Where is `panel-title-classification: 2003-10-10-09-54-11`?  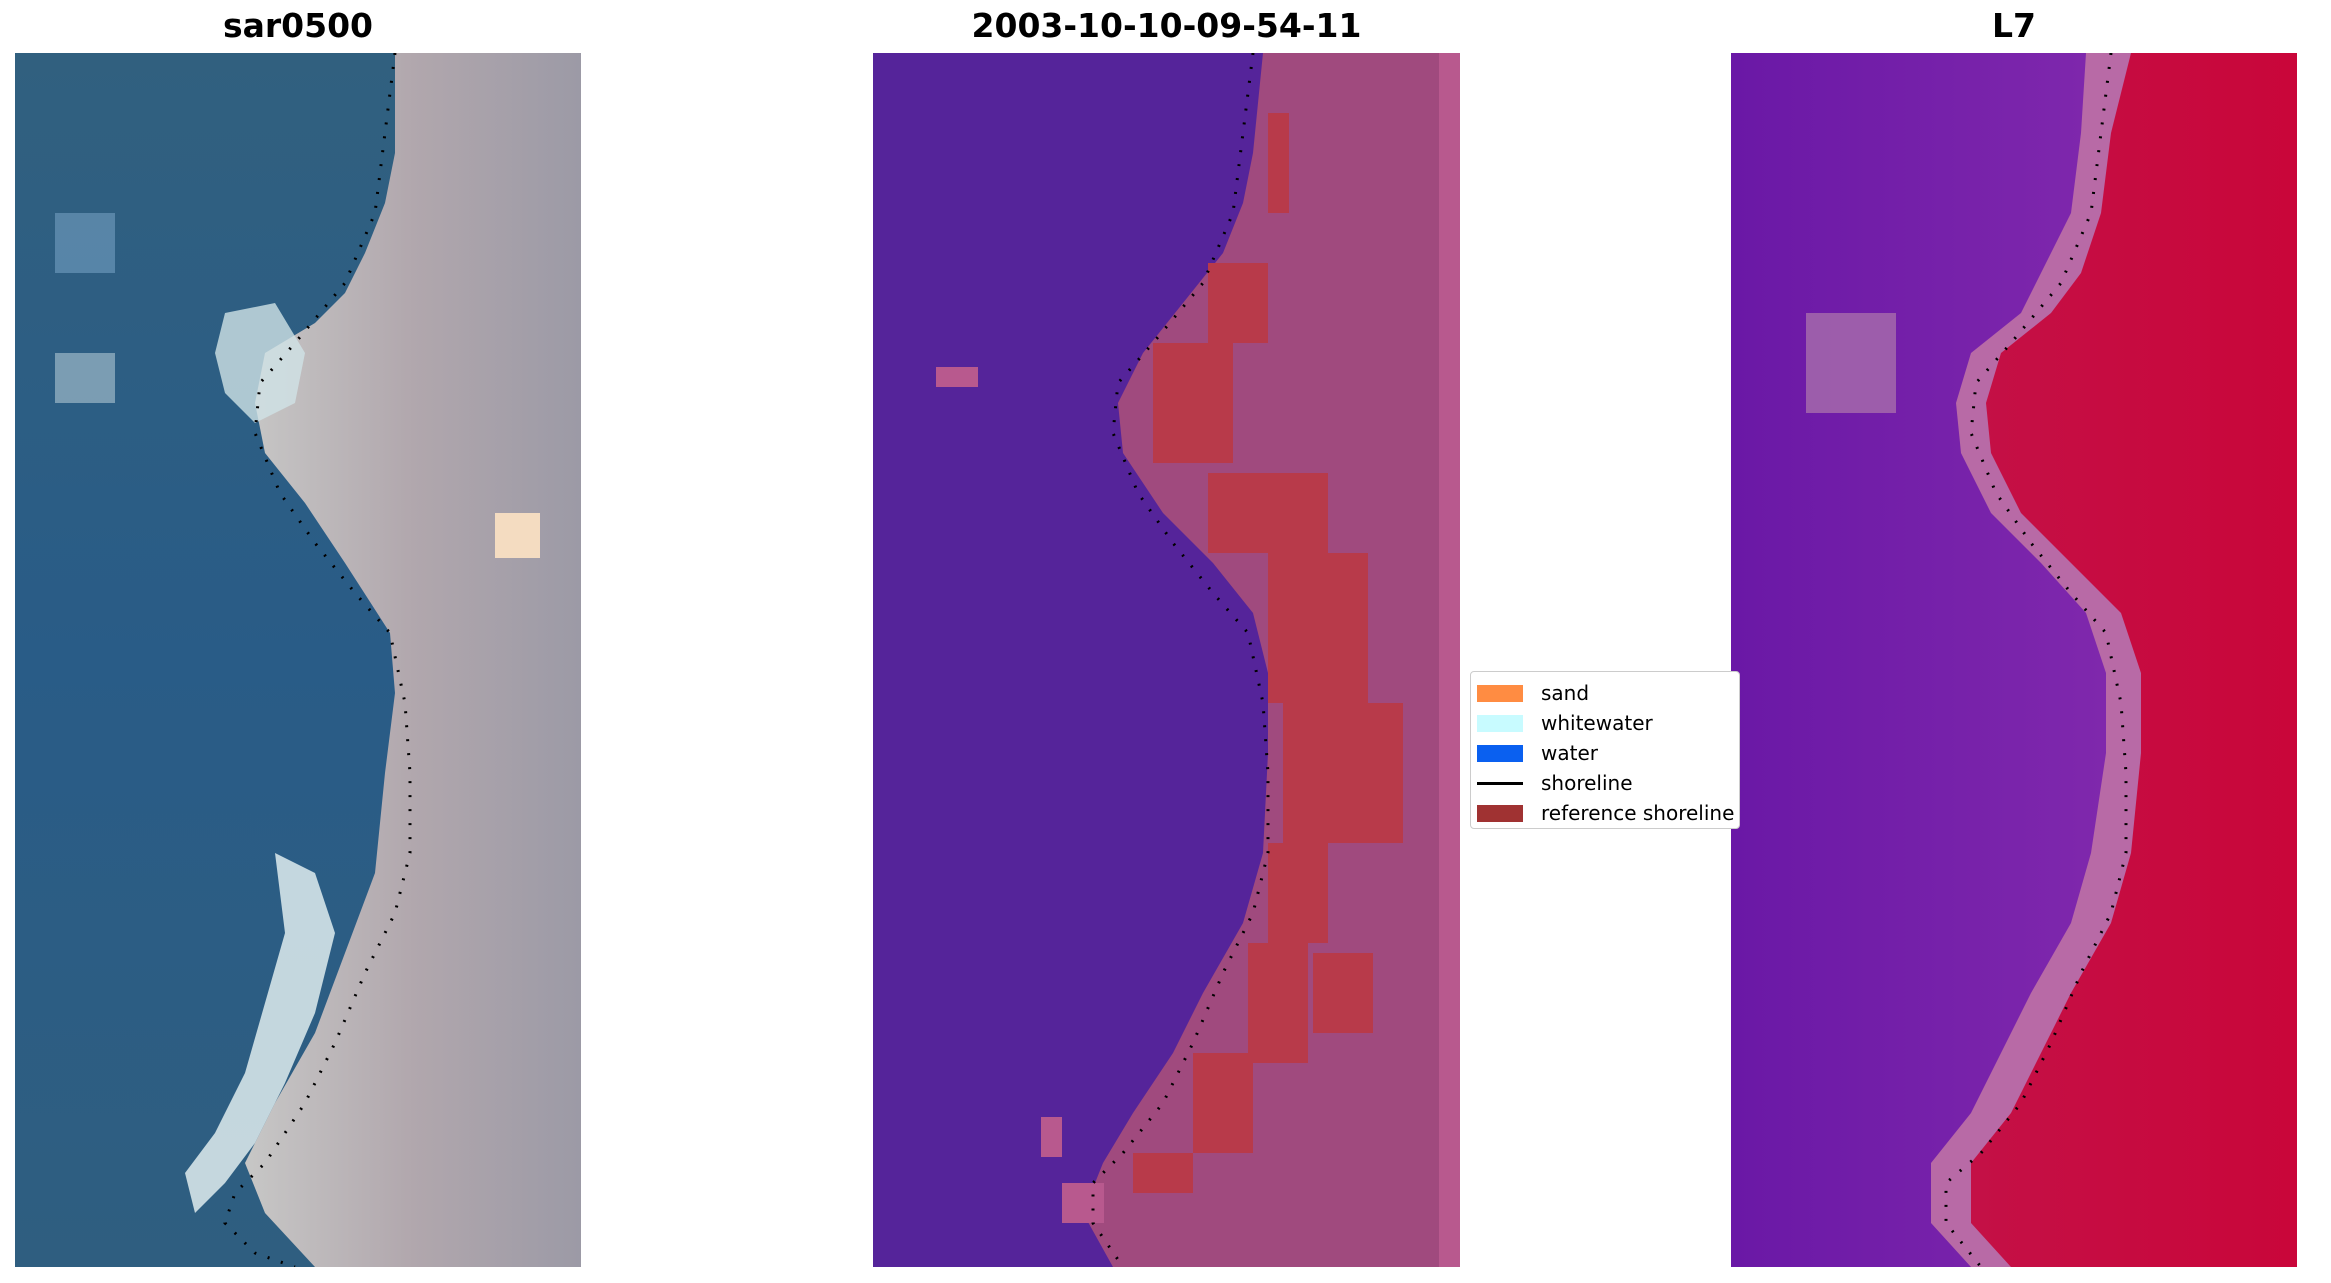
panel-title-classification: 2003-10-10-09-54-11 is located at coordinates (1166, 25).